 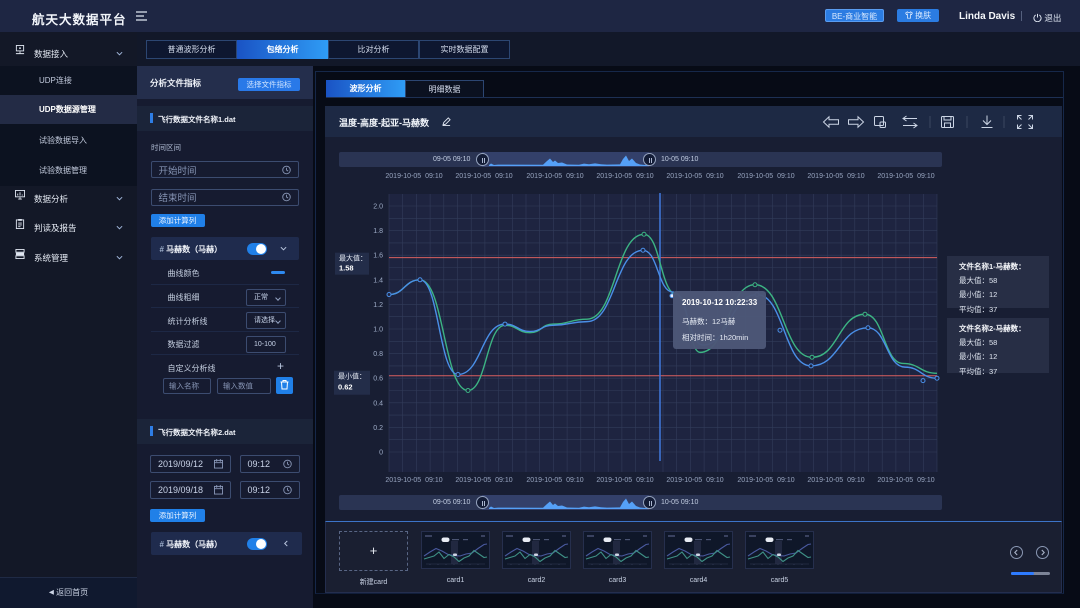 I want to click on svg-text: 相对时间：1h20min, so click(x=715, y=337).